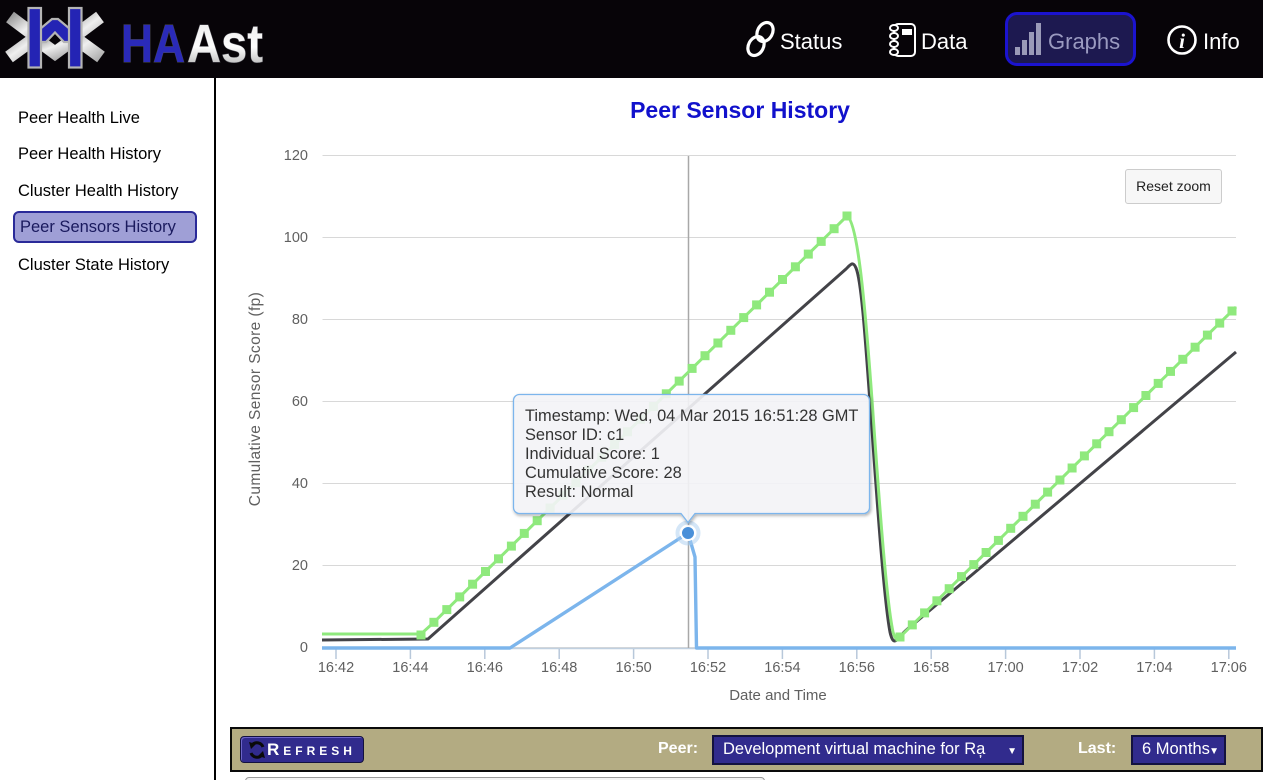 The height and width of the screenshot is (780, 1263). I want to click on svg-text:Timestamp: Wed, 04 Mar 2015 16: Timestamp: Wed, 04 Mar 2015 16:51:28 GMT, so click(691, 416).